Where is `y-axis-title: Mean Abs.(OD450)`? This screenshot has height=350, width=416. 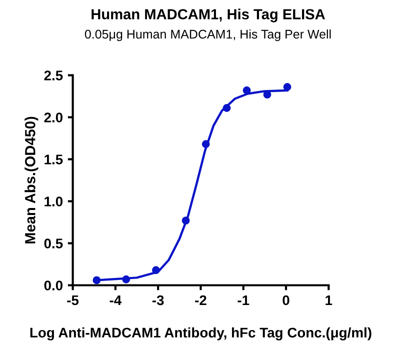
y-axis-title: Mean Abs.(OD450) is located at coordinates (31, 180).